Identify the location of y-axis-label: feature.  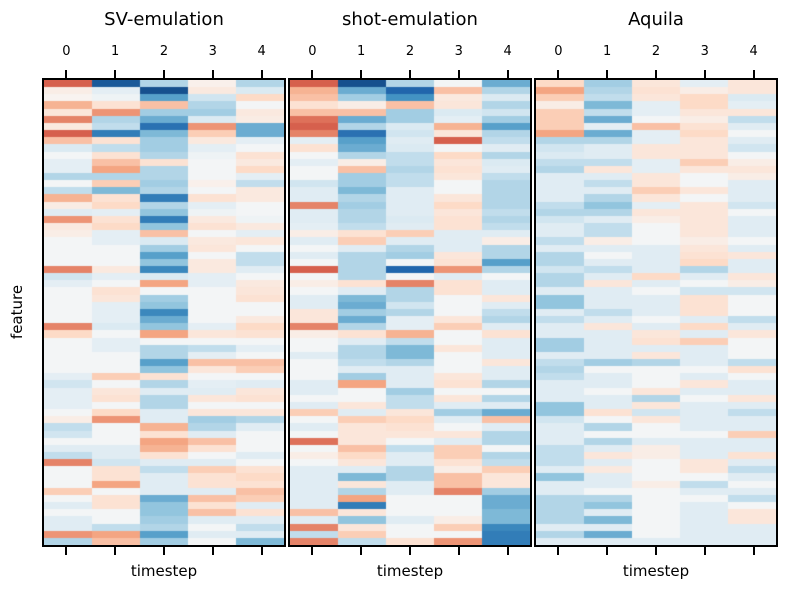
(17, 312).